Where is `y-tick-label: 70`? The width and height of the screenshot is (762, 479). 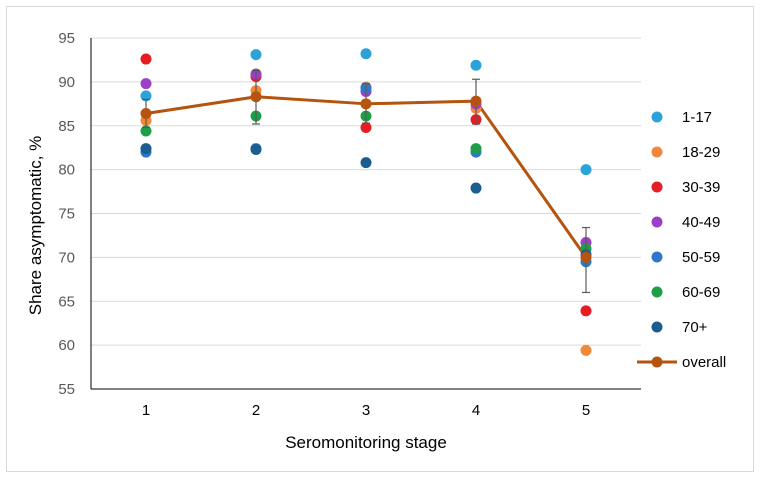 y-tick-label: 70 is located at coordinates (66, 257).